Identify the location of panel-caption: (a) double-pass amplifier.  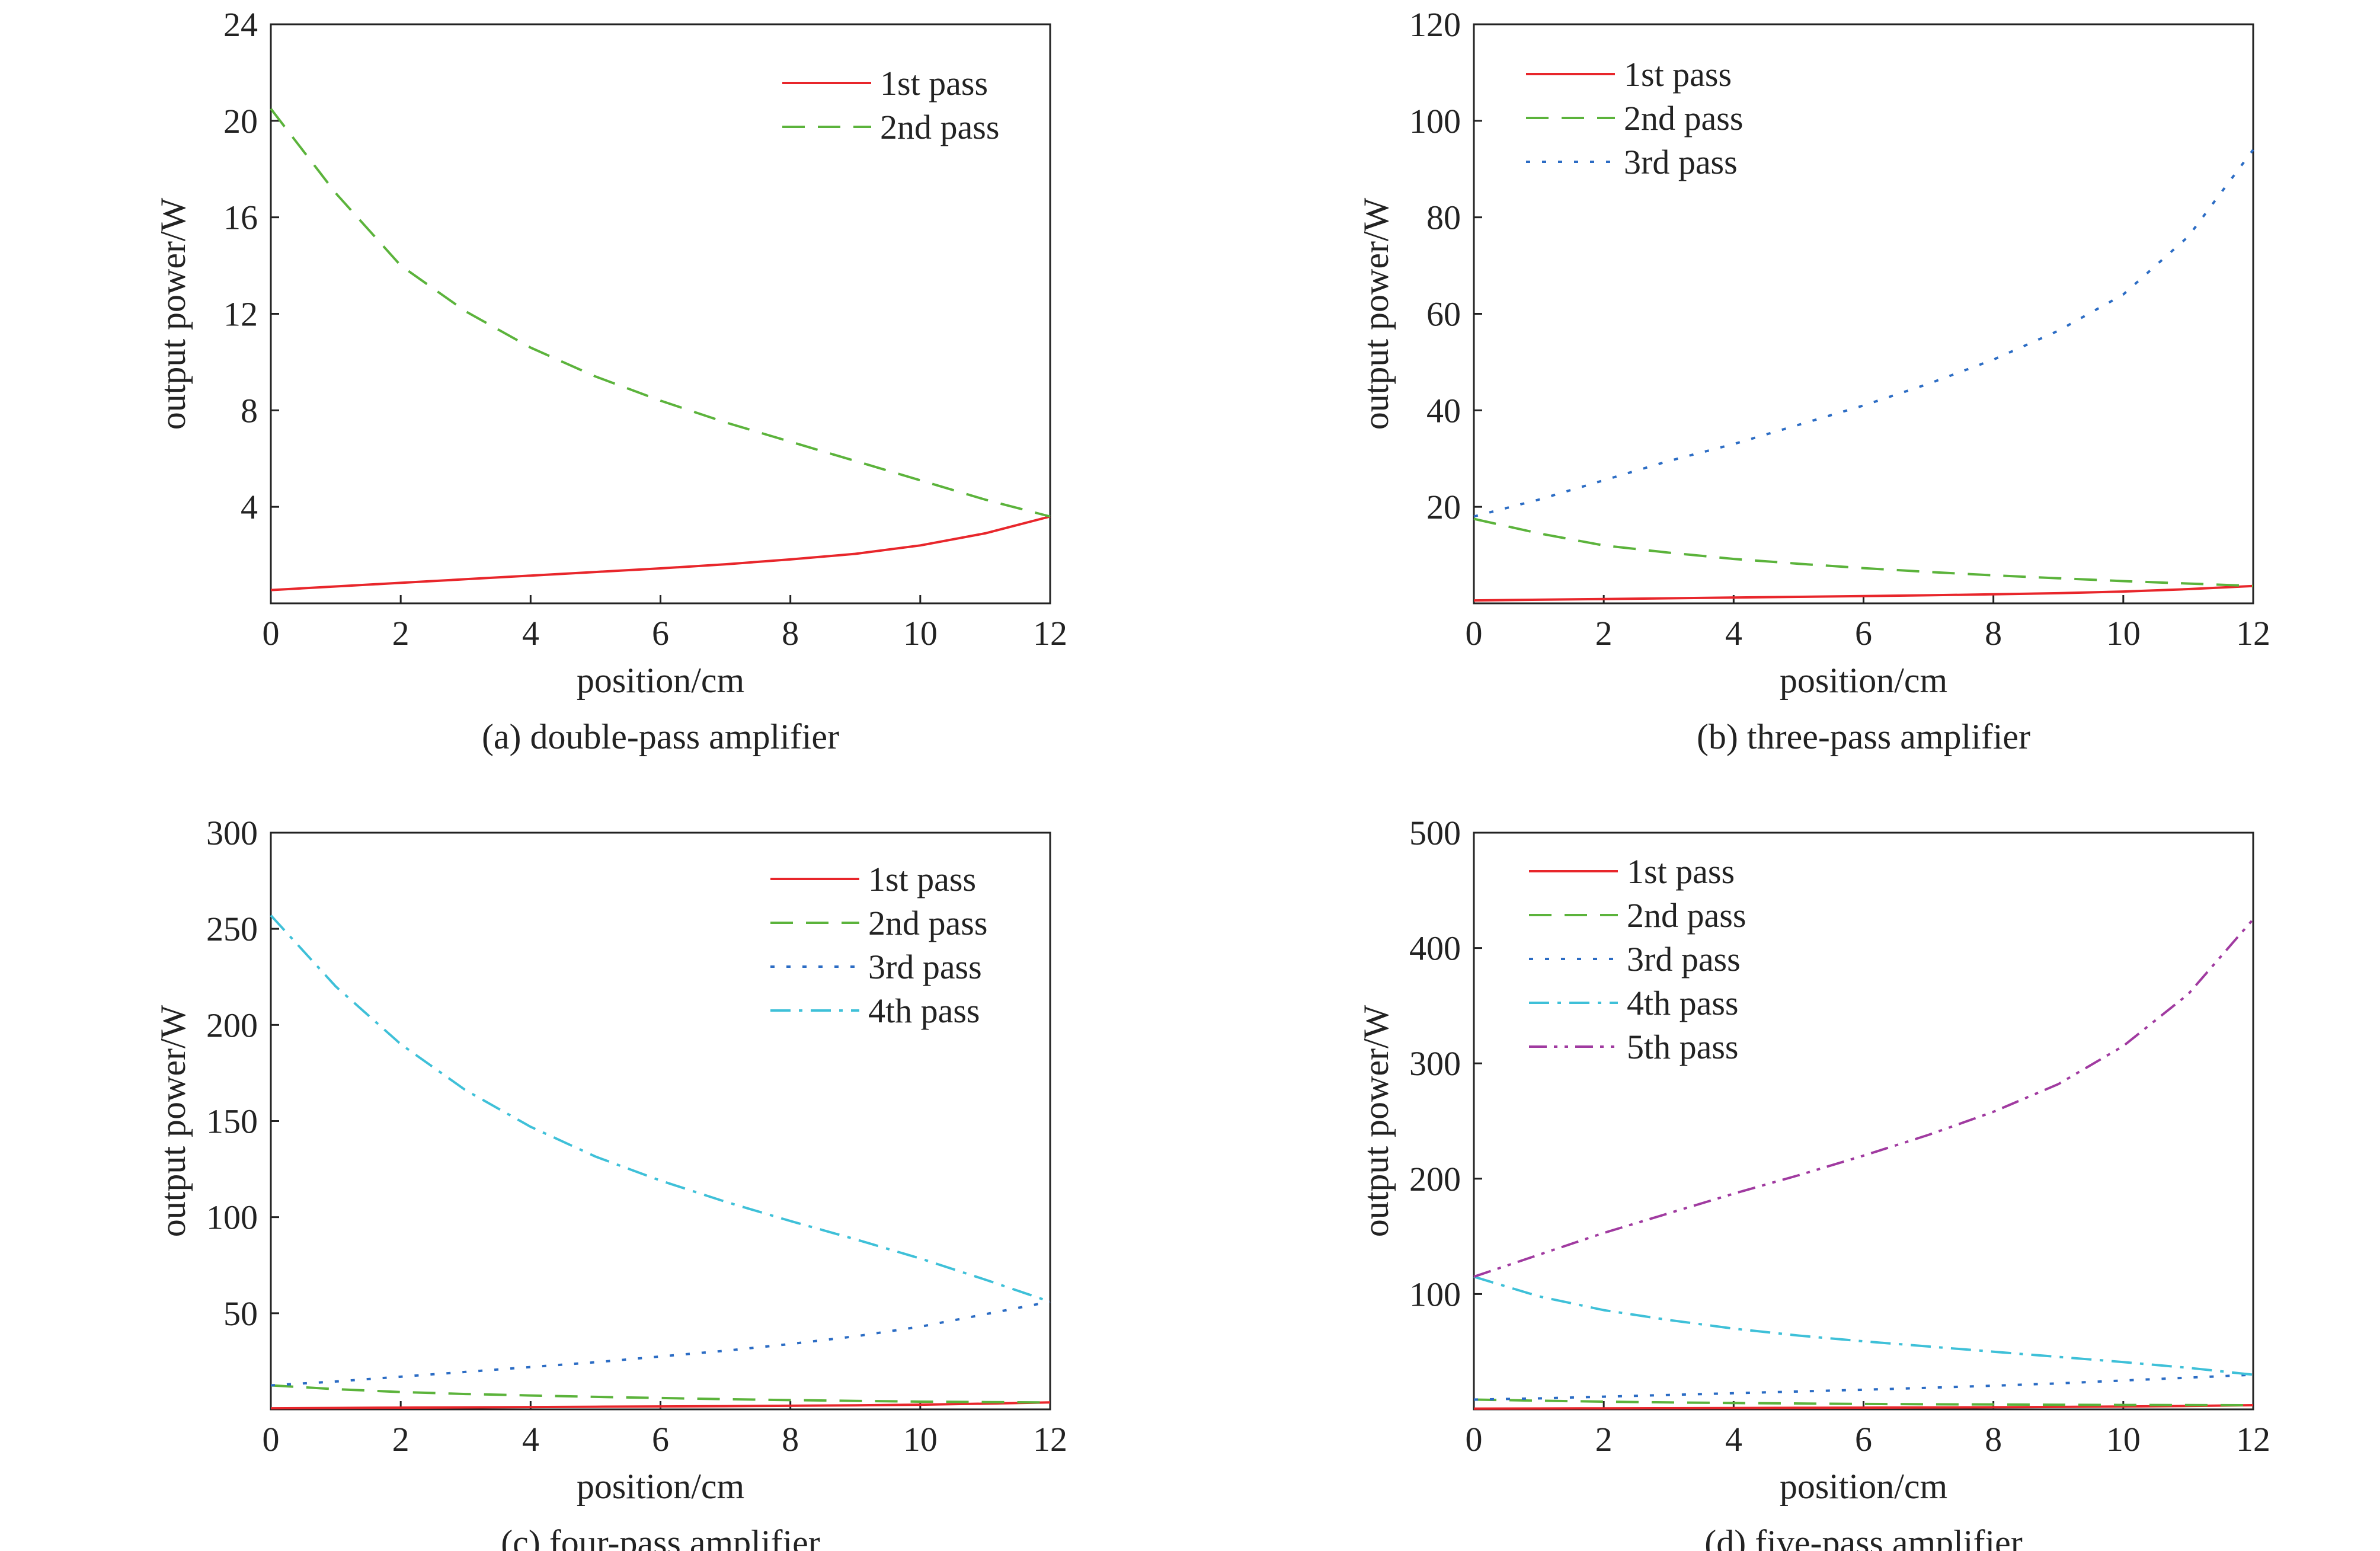
(660, 736).